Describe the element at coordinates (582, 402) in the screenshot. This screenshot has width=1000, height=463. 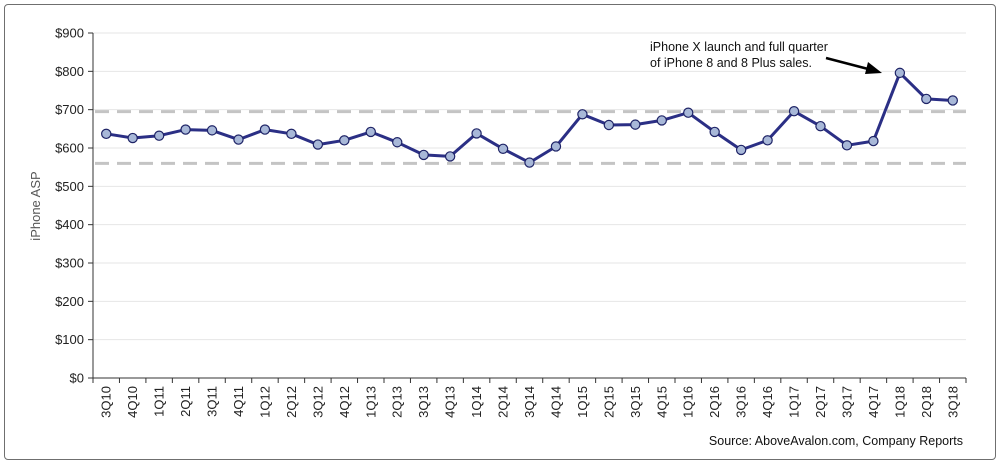
I see `x-tick-label: 1Q15` at that location.